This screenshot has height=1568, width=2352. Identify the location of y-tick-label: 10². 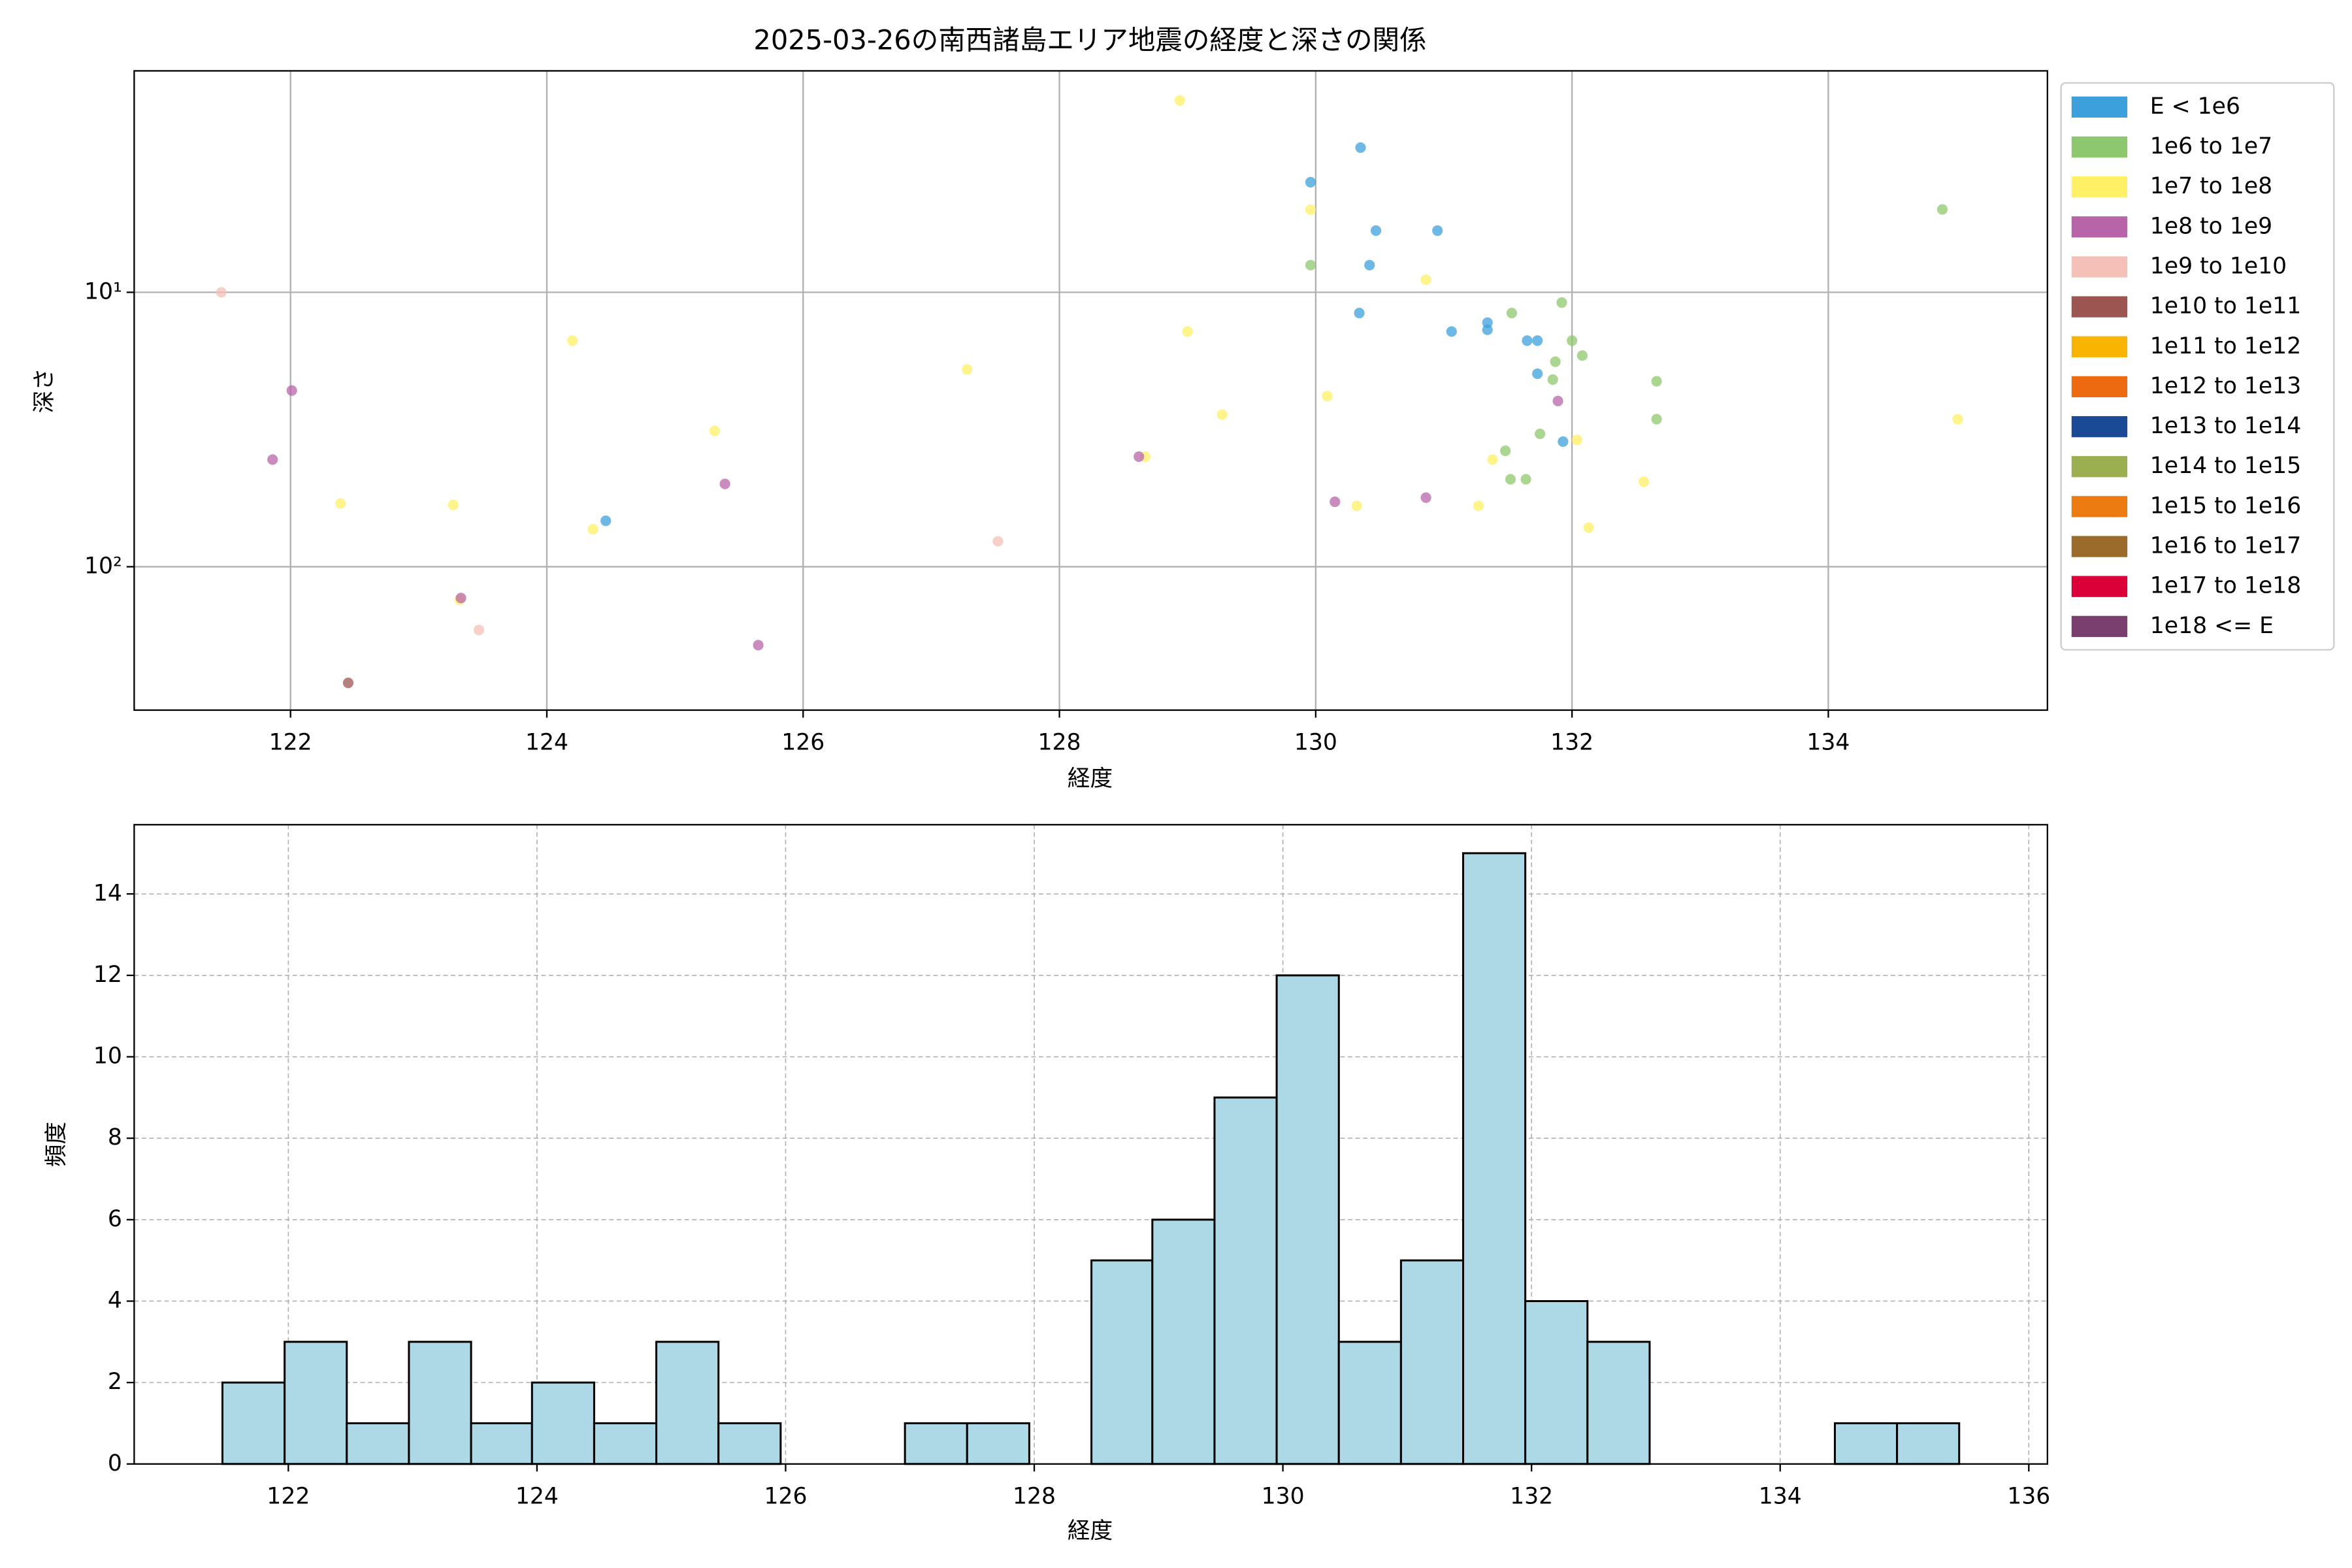
(103, 566).